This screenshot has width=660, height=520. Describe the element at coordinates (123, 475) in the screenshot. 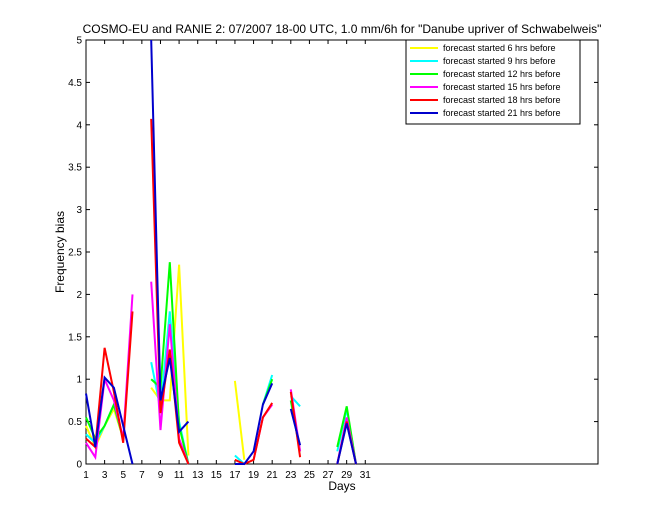

I see `x-tick-label: 5` at that location.